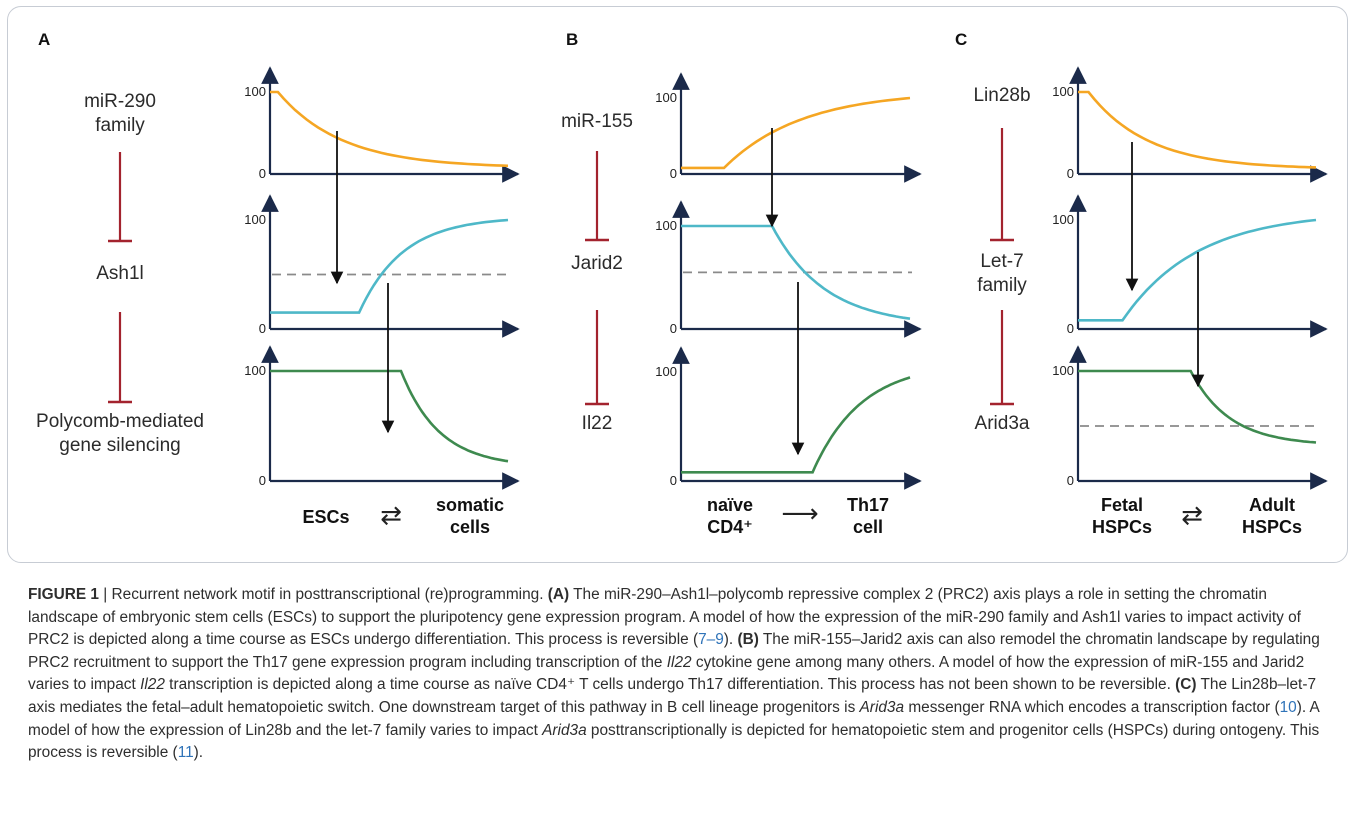 This screenshot has width=1355, height=823. Describe the element at coordinates (185, 753) in the screenshot. I see `caption-c-ref2: 11` at that location.